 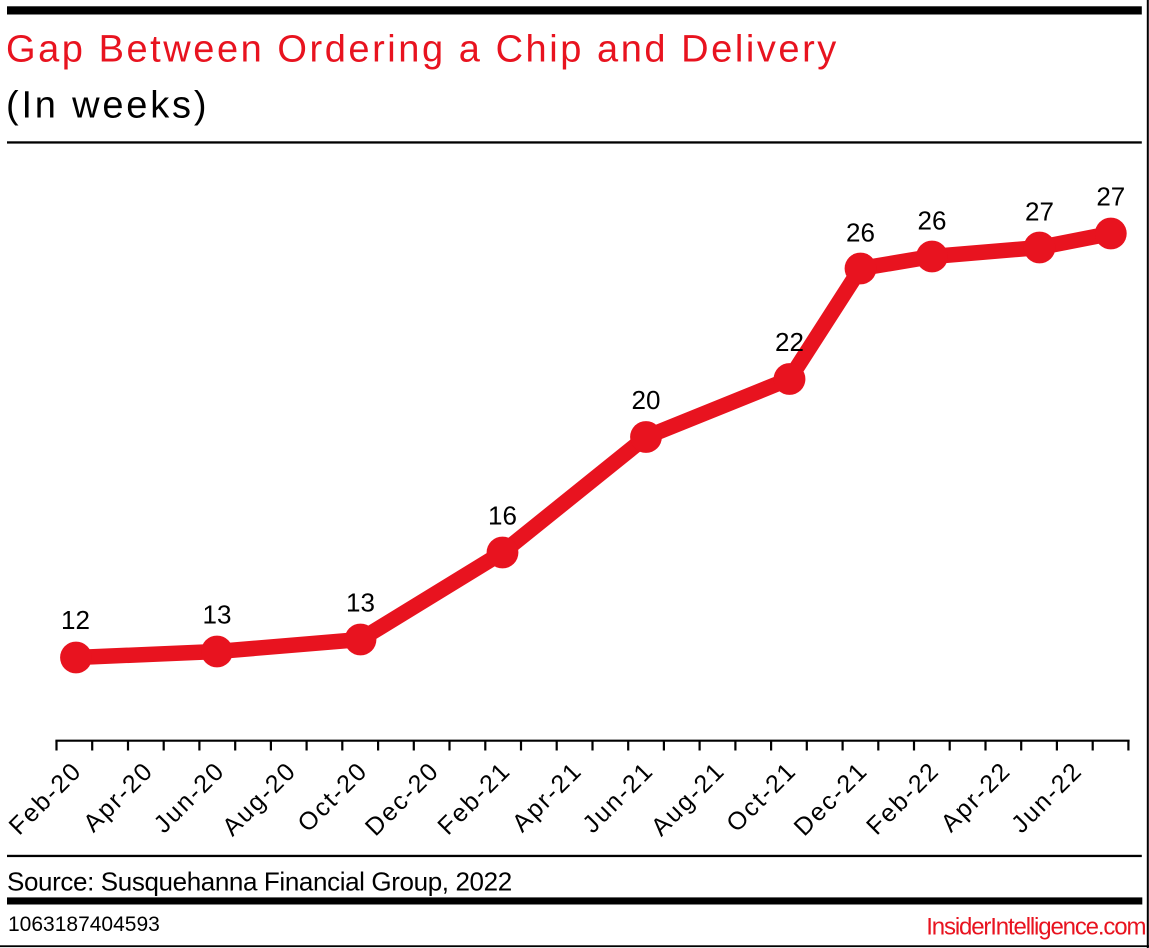 What do you see at coordinates (976, 796) in the screenshot?
I see `svg-text: Apr-22` at bounding box center [976, 796].